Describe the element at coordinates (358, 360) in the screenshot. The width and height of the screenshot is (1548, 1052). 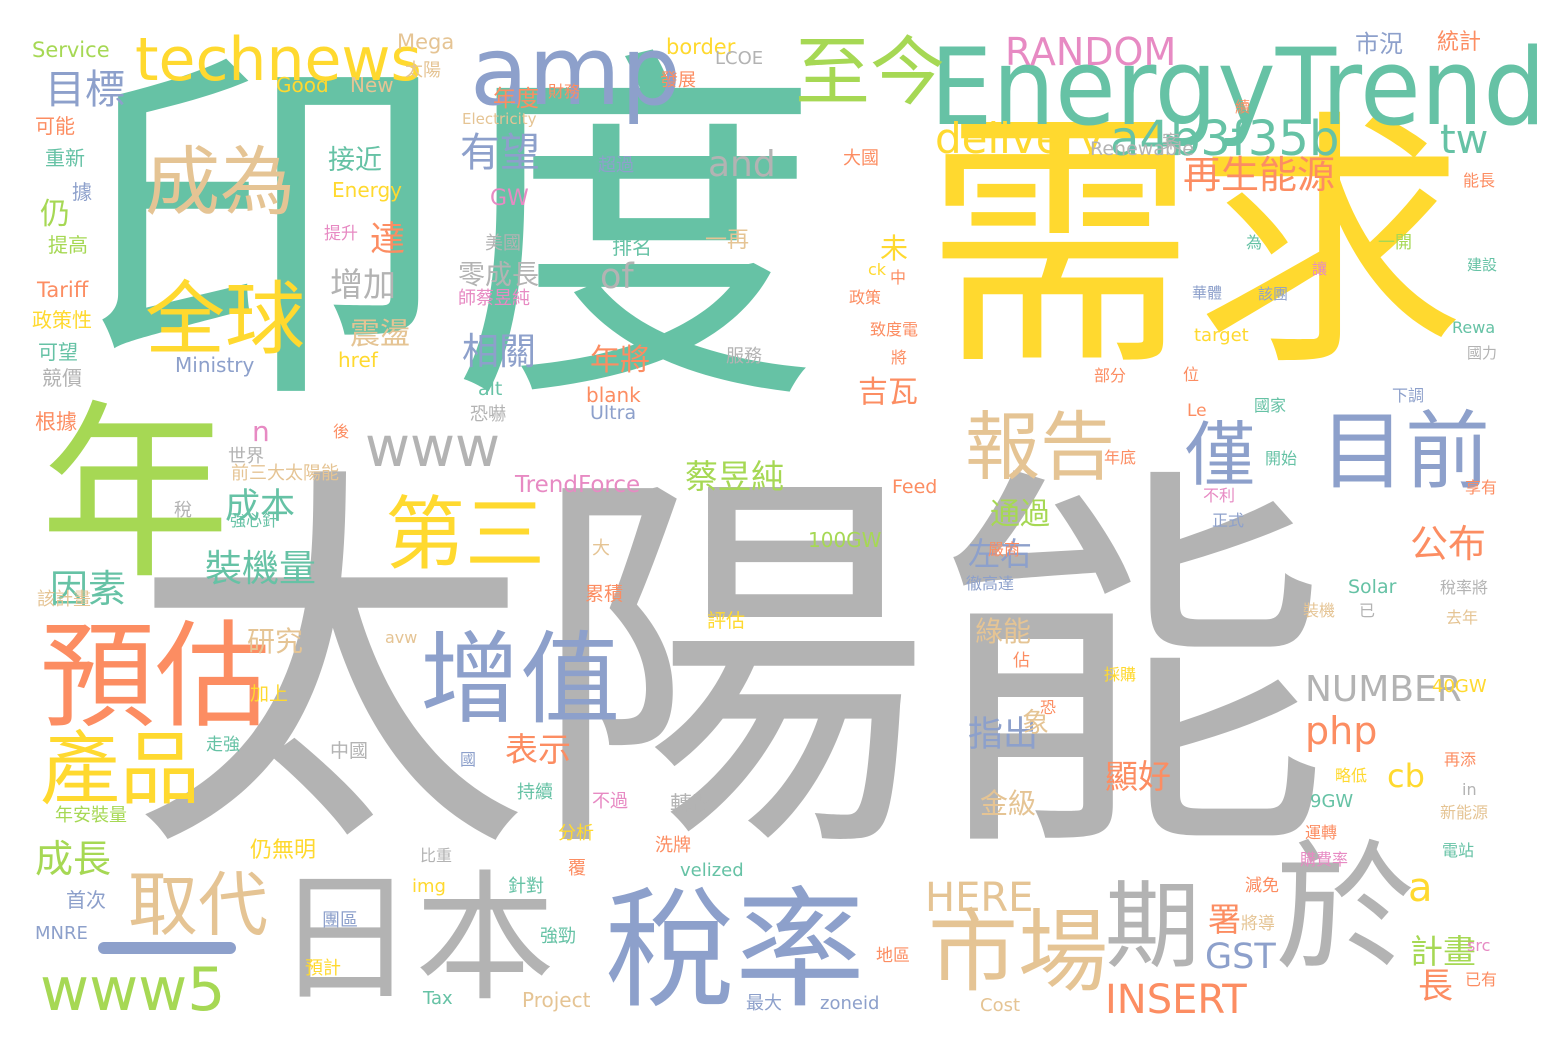
I see `cloud-word: href` at that location.